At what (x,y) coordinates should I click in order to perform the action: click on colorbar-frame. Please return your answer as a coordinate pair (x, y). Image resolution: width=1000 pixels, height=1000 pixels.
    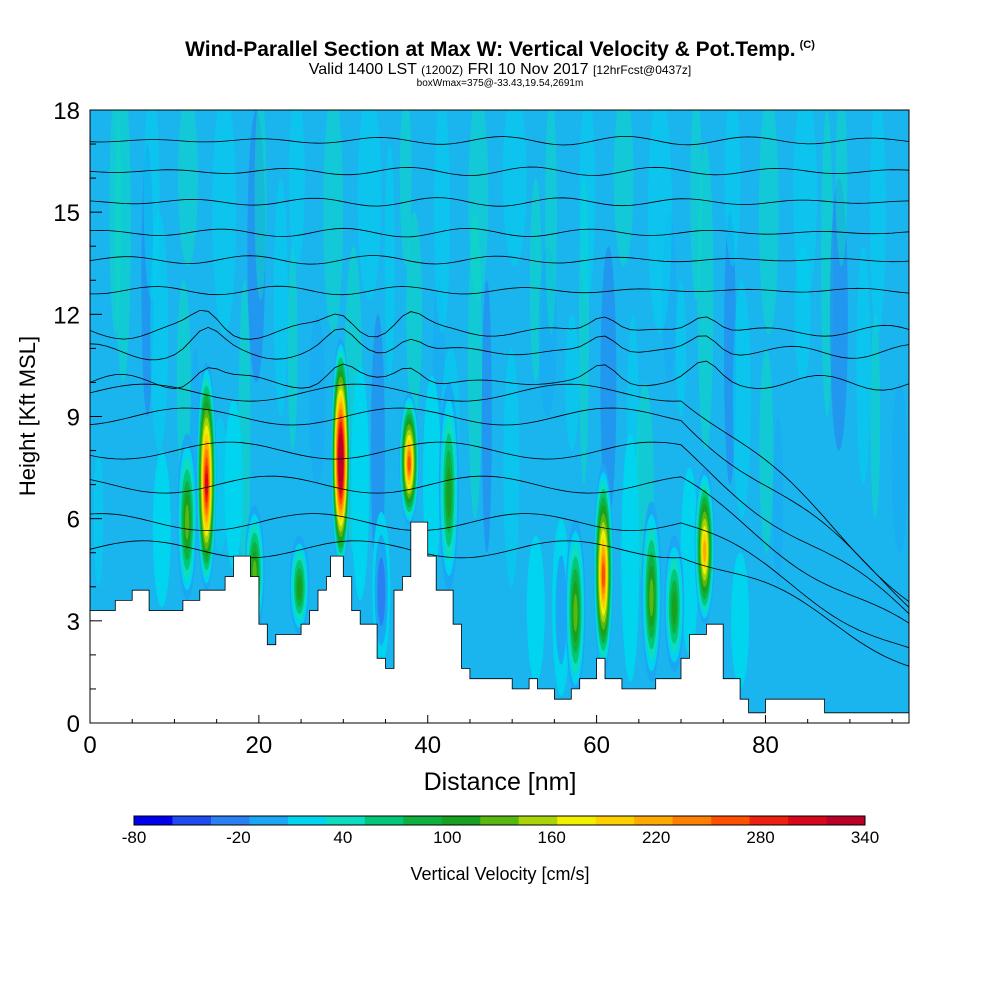
    Looking at the image, I should click on (499, 820).